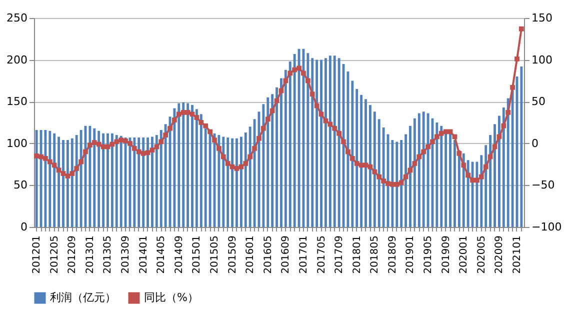  I want to click on x-tick-label: 201205, so click(54, 255).